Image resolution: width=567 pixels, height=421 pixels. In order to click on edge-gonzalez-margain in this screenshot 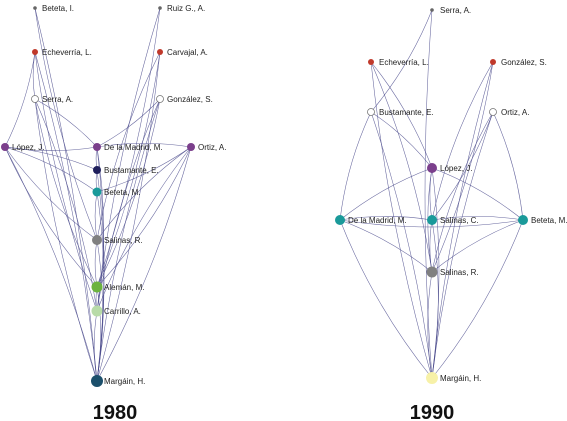, I will do `click(128, 240)`.